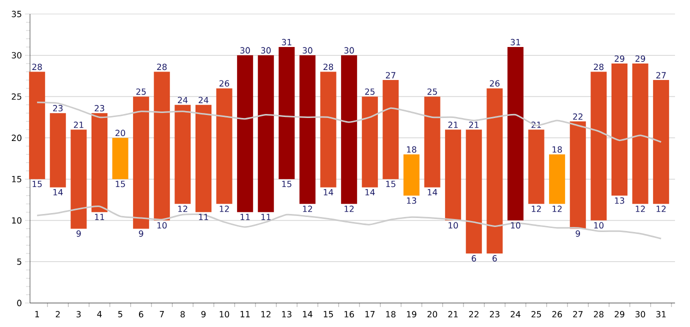 This screenshot has height=327, width=690. What do you see at coordinates (78, 233) in the screenshot?
I see `annotation: 9` at bounding box center [78, 233].